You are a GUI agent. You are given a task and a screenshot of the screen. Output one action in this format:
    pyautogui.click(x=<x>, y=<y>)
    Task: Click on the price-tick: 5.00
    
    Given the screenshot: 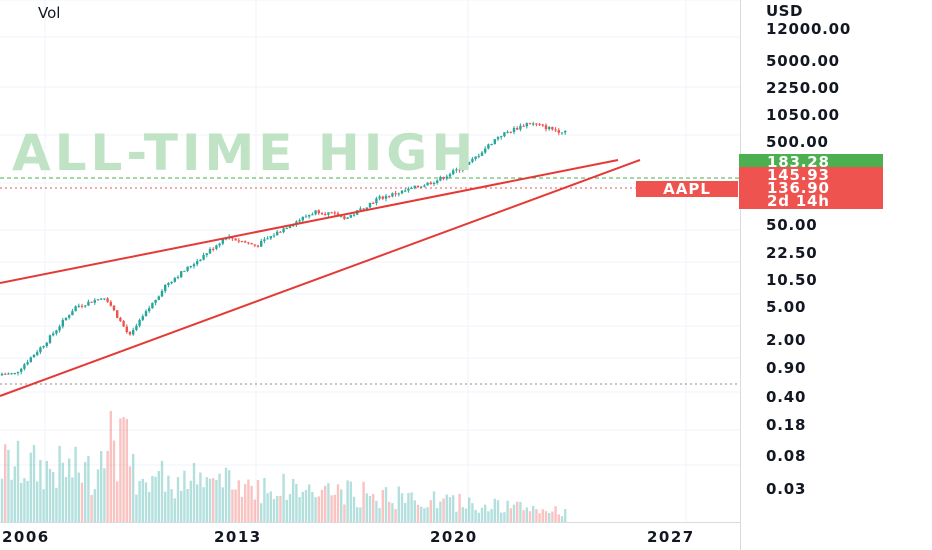 What is the action you would take?
    pyautogui.click(x=786, y=307)
    